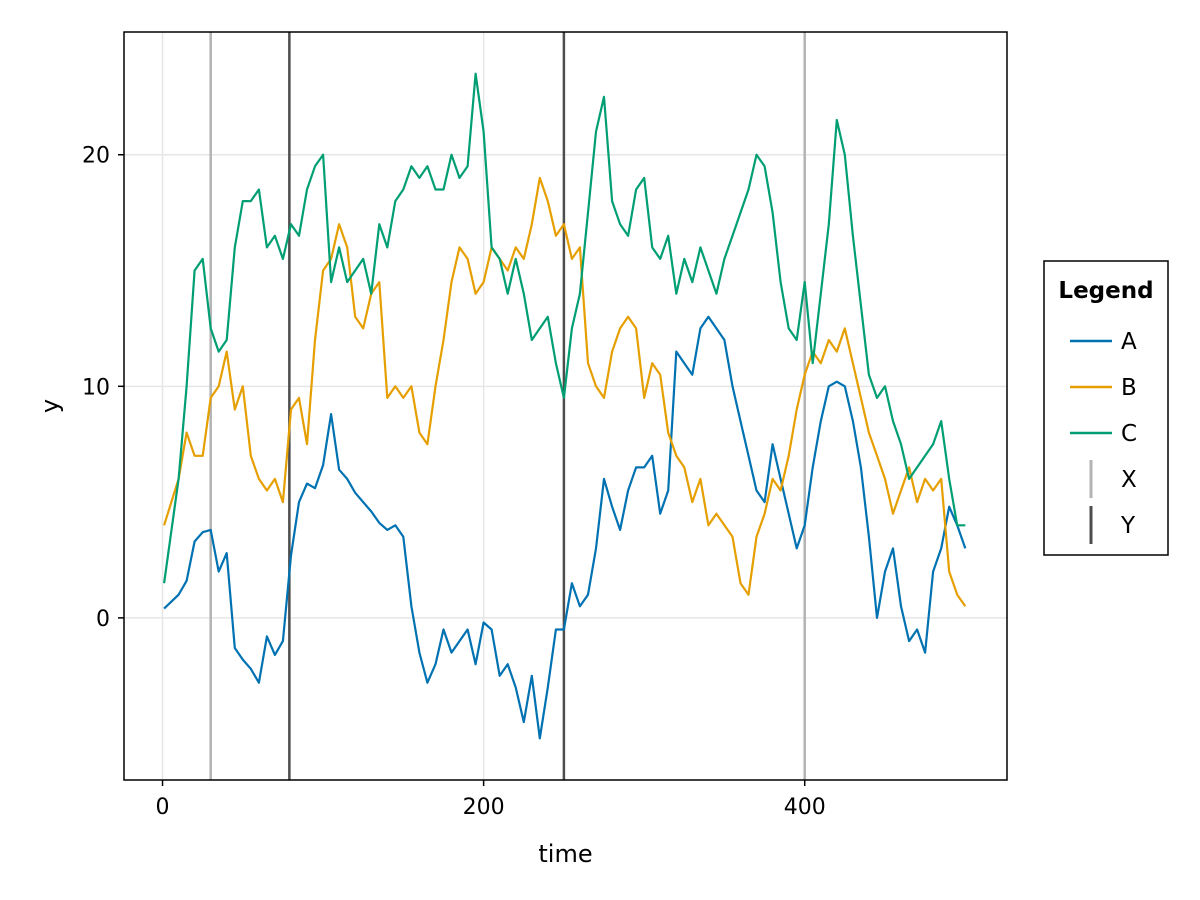 The width and height of the screenshot is (1200, 900). I want to click on legend-label-a: A, so click(1129, 342).